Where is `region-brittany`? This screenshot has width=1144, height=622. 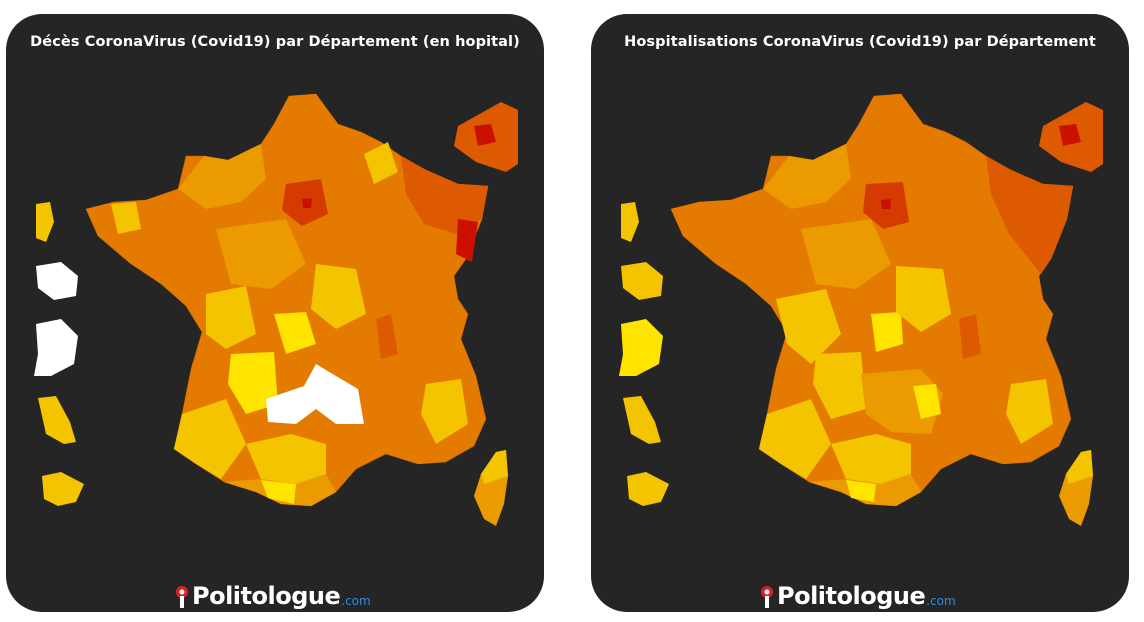
region-brittany is located at coordinates (721, 226).